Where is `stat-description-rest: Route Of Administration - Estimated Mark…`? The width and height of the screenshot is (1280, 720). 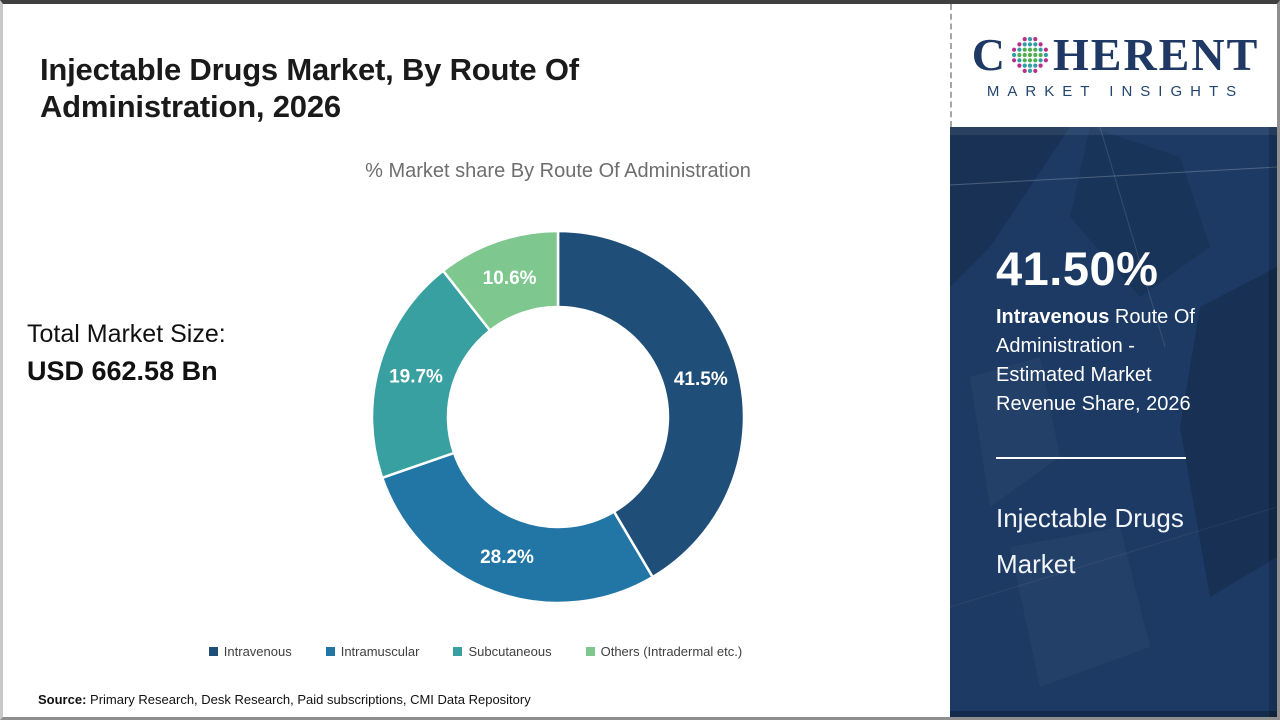 stat-description-rest: Route Of Administration - Estimated Mark… is located at coordinates (1095, 360).